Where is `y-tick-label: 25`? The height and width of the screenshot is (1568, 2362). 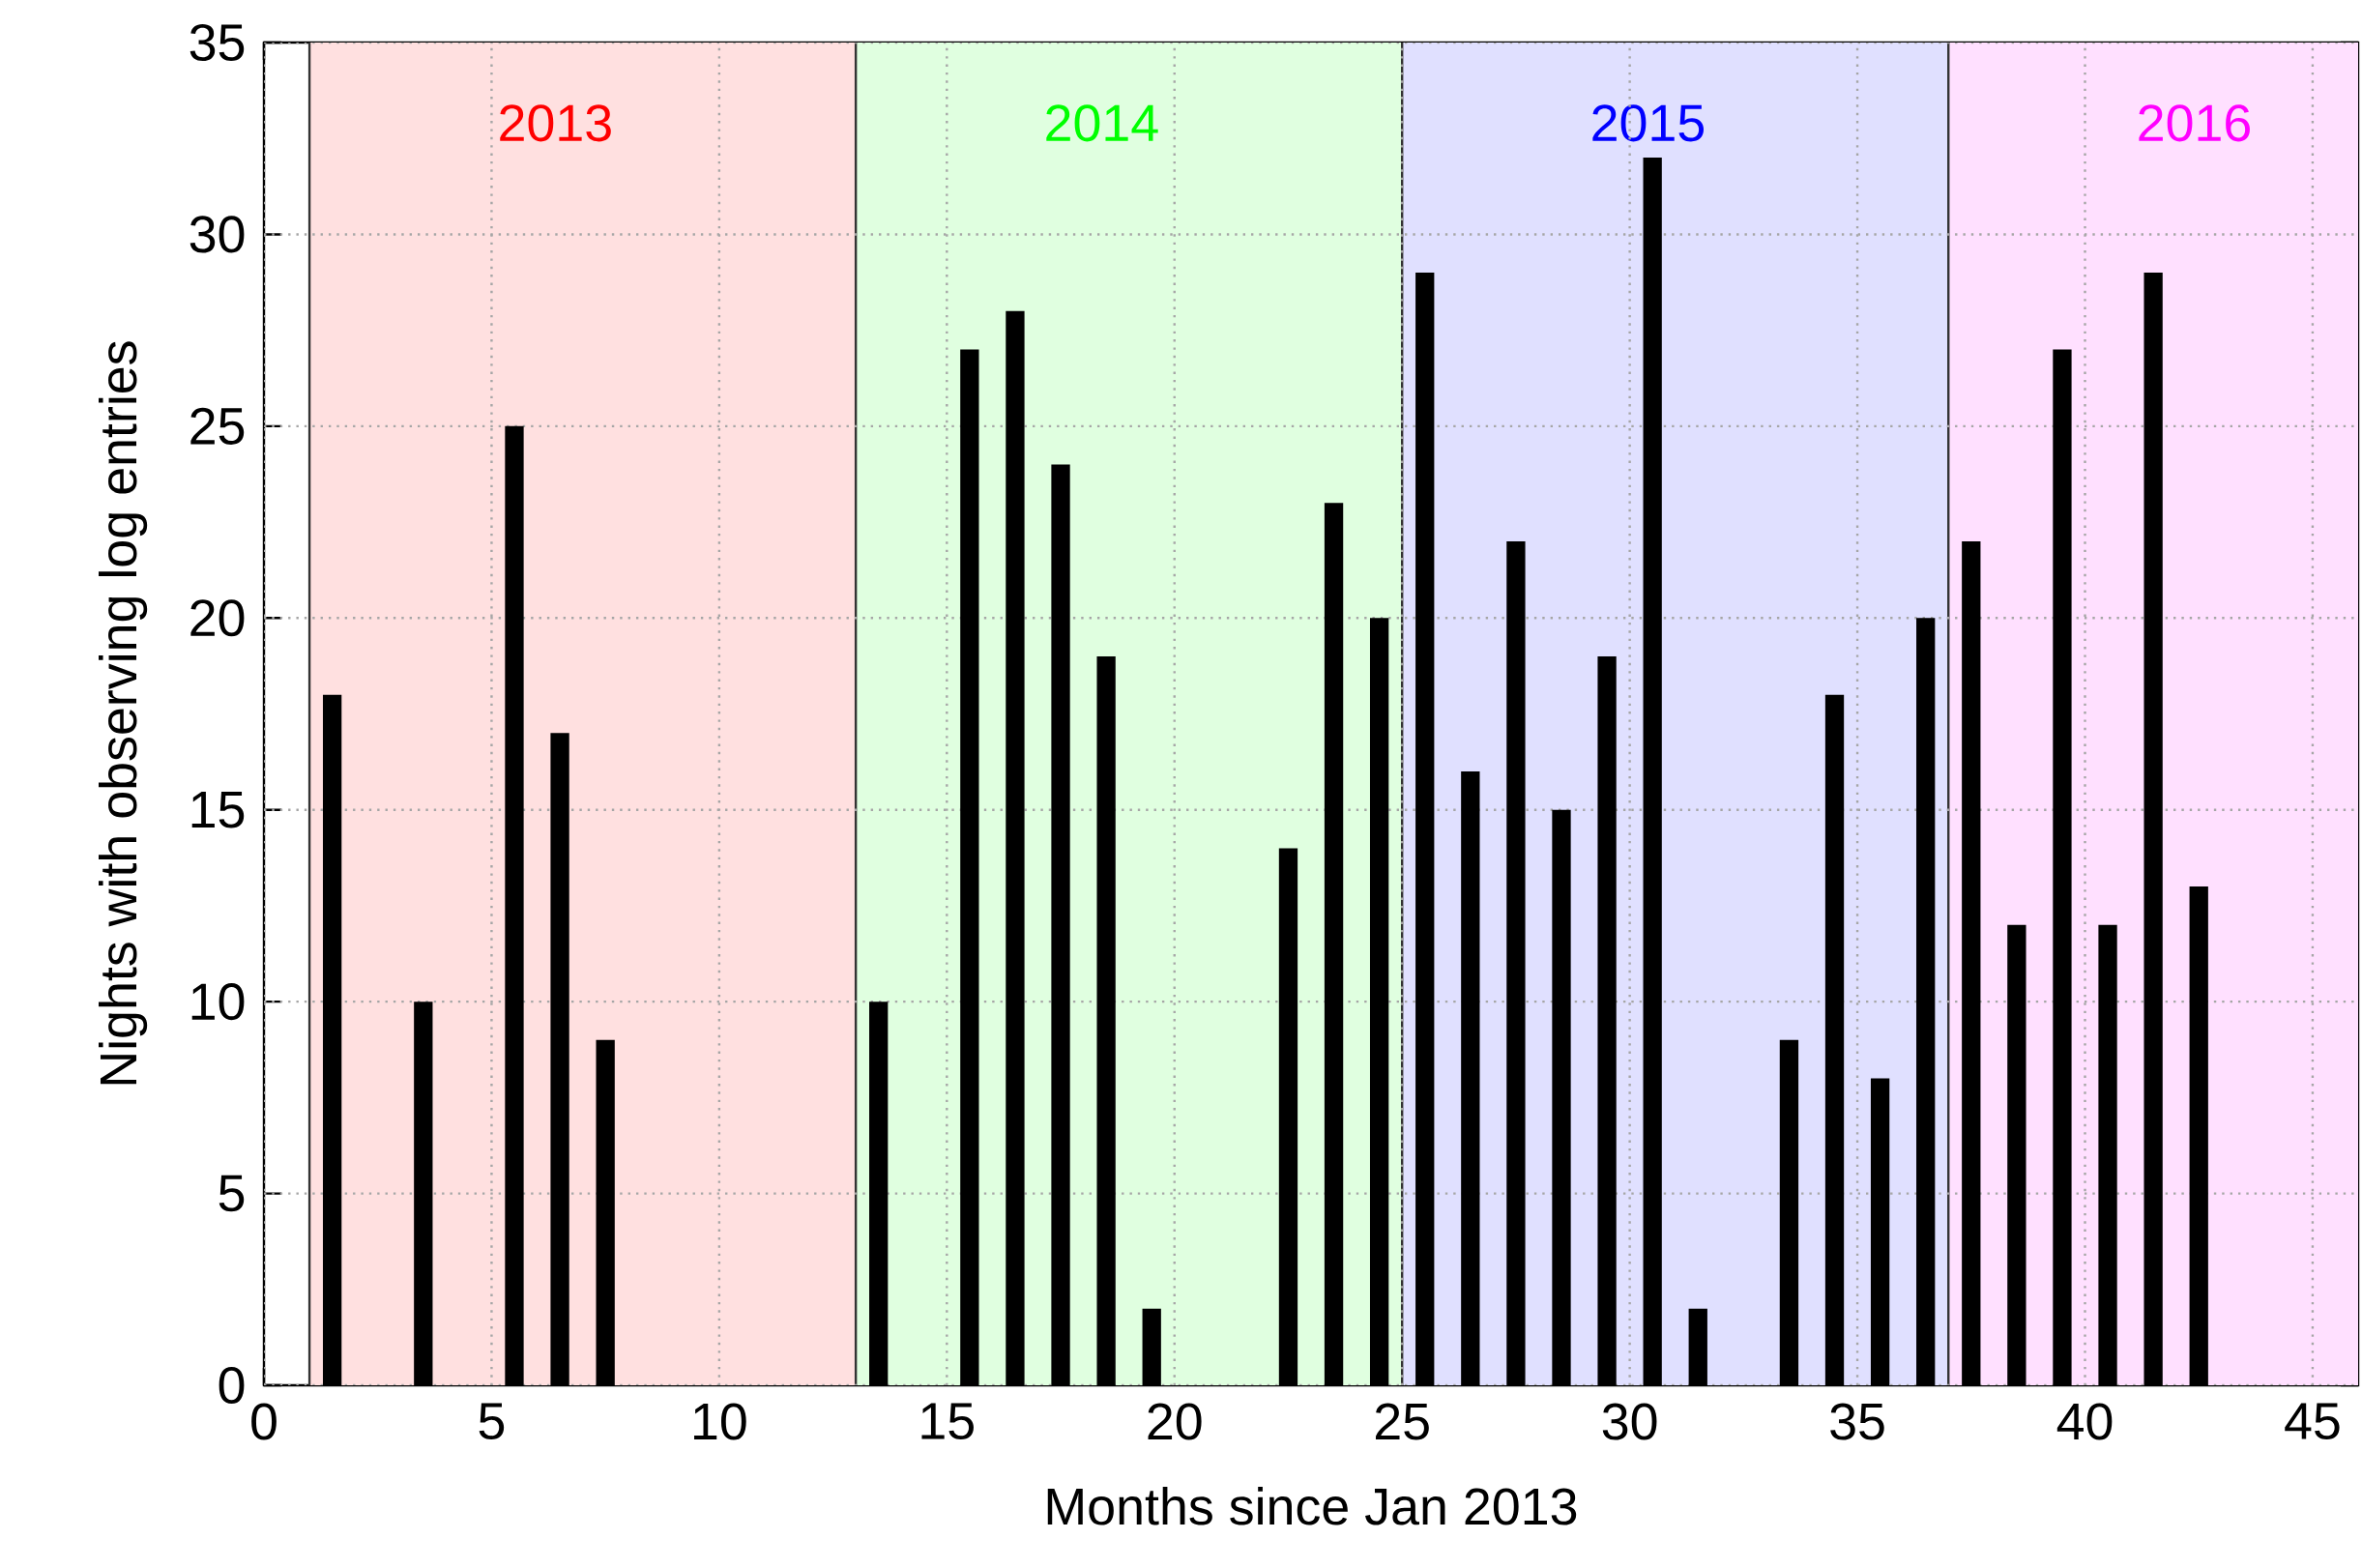 y-tick-label: 25 is located at coordinates (217, 426).